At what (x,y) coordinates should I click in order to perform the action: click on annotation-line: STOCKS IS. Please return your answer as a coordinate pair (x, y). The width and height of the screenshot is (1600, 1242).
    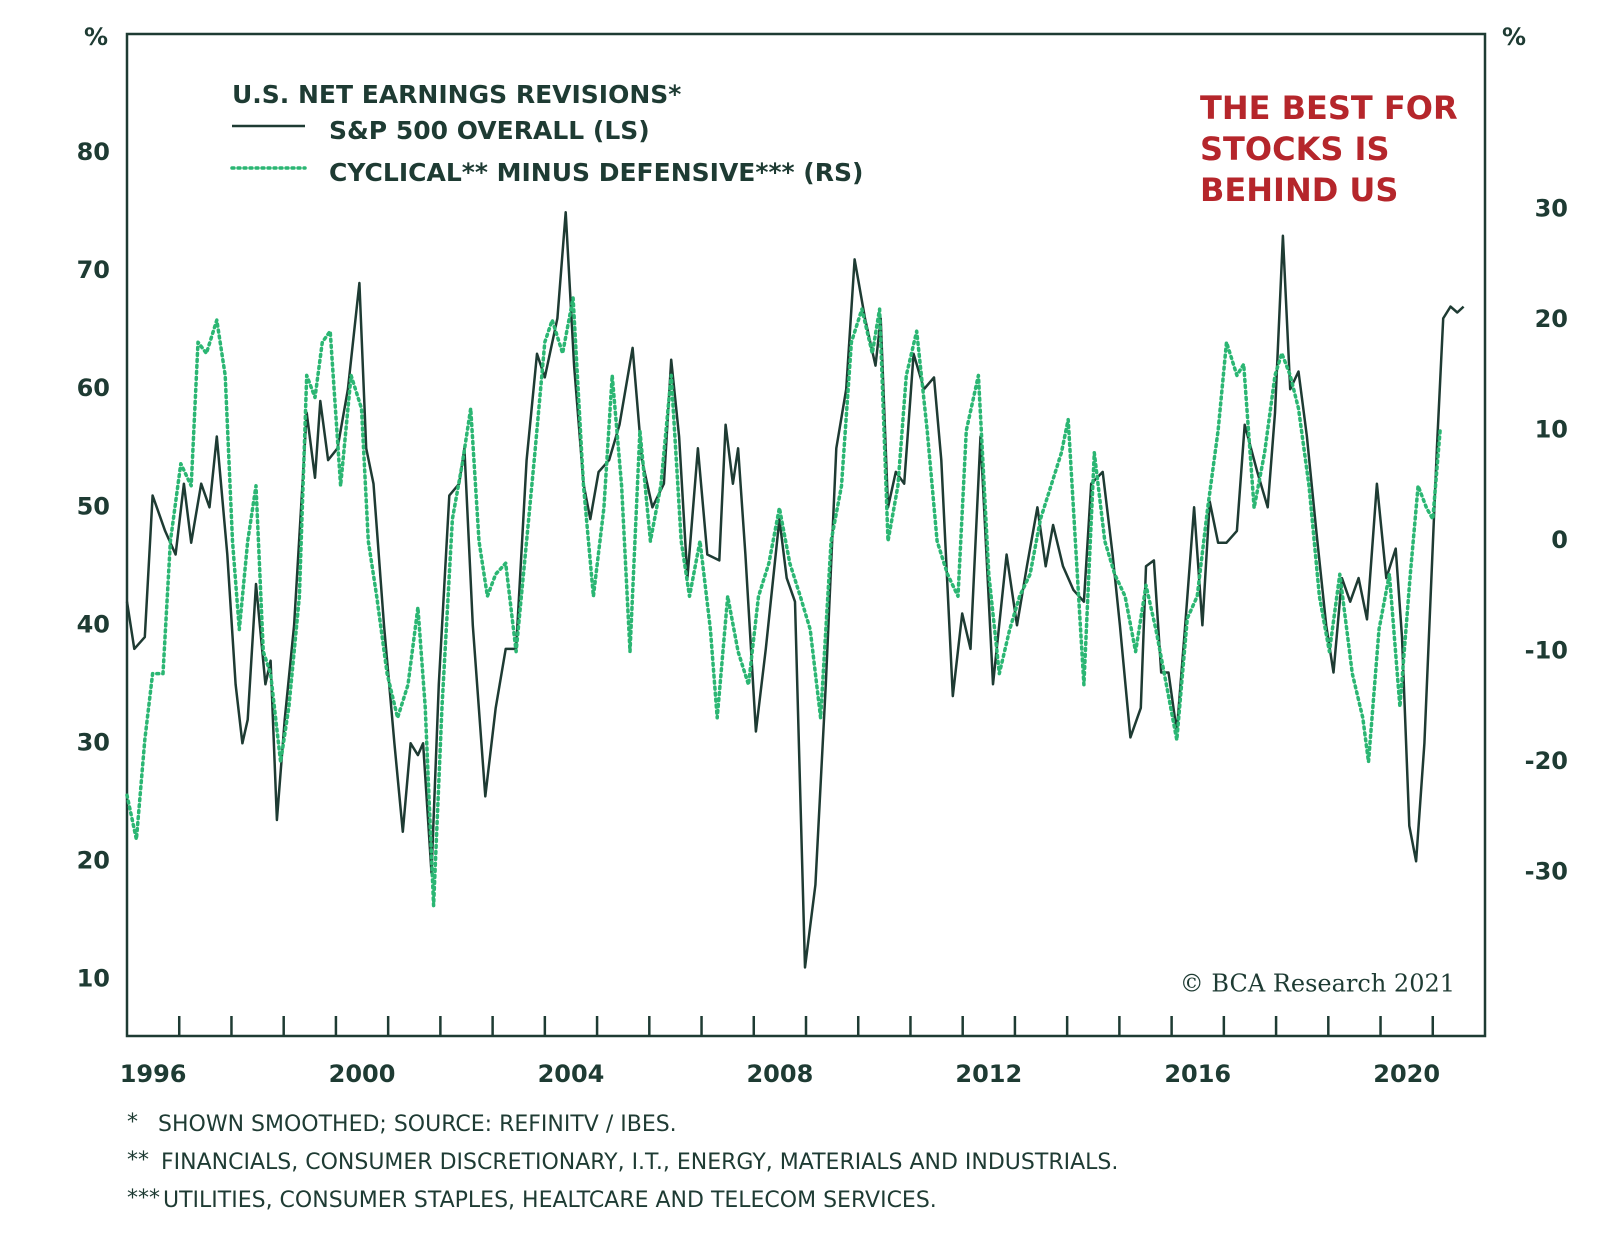
    Looking at the image, I should click on (1295, 149).